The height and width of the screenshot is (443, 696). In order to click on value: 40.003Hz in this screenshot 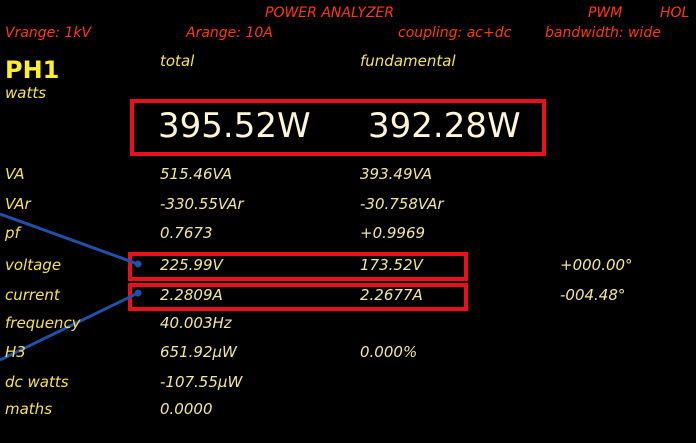, I will do `click(196, 323)`.